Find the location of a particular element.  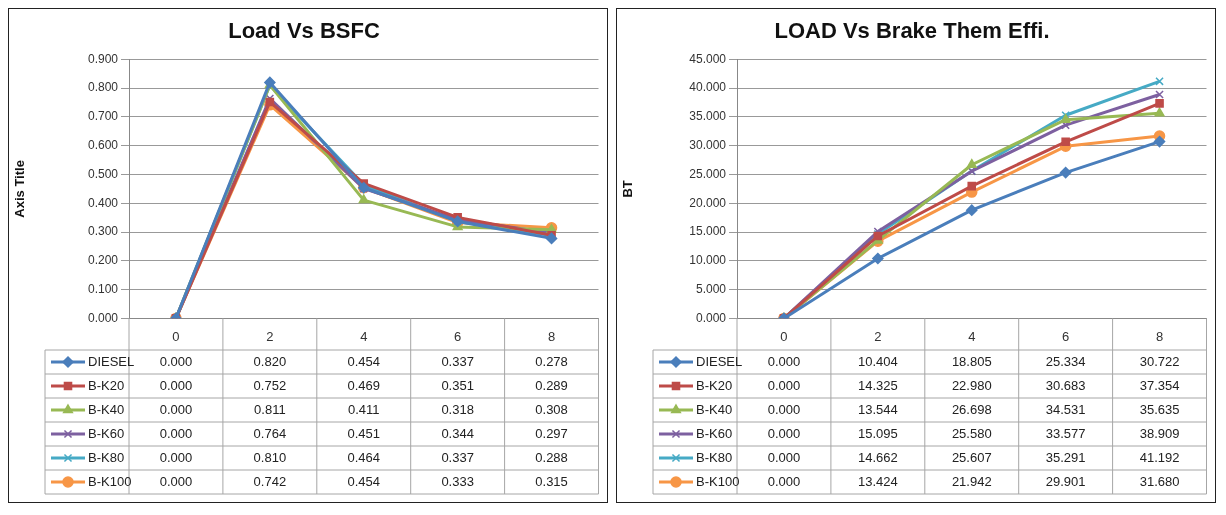

y-tick-label: 0.000 is located at coordinates (103, 317).